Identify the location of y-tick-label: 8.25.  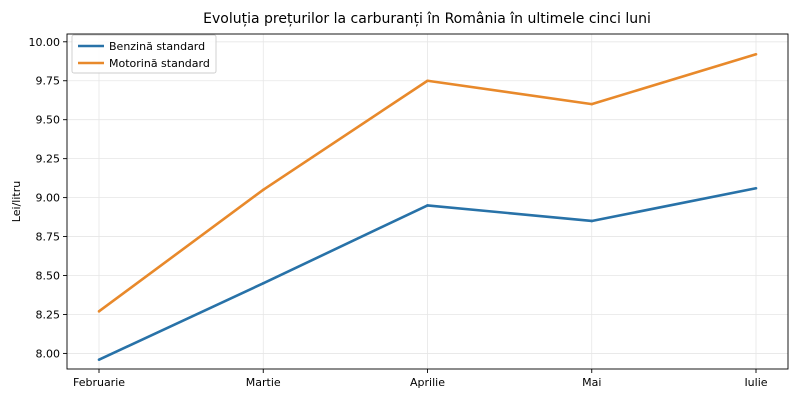
(48, 314).